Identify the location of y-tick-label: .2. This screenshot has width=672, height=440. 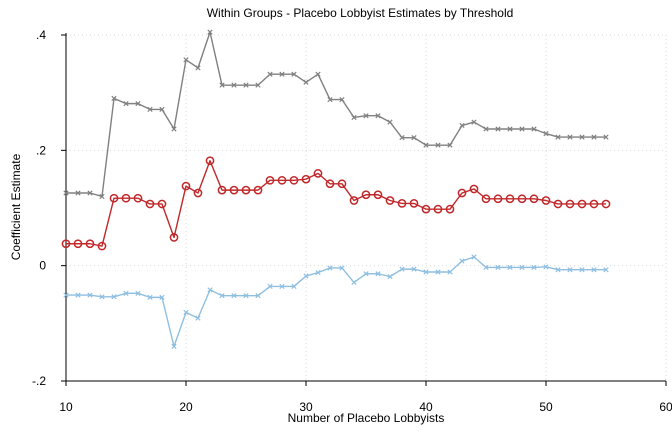
(41, 150).